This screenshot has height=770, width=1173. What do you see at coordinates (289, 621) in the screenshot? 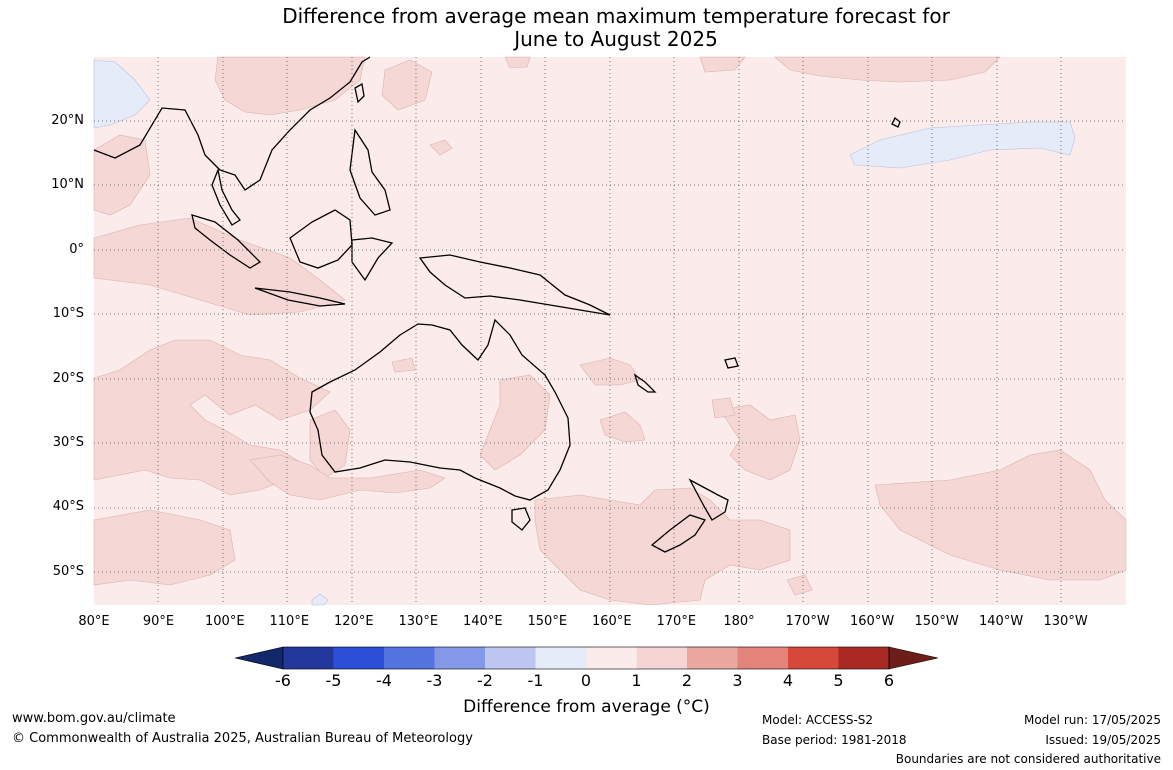
I see `x-tick-label: 110°E` at bounding box center [289, 621].